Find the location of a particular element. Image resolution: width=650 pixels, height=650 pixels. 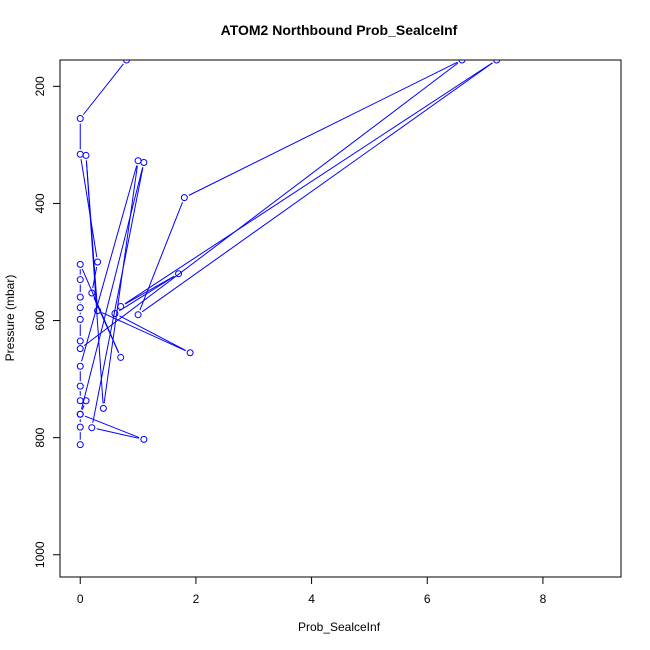

x-tick-label: 6 is located at coordinates (427, 599).